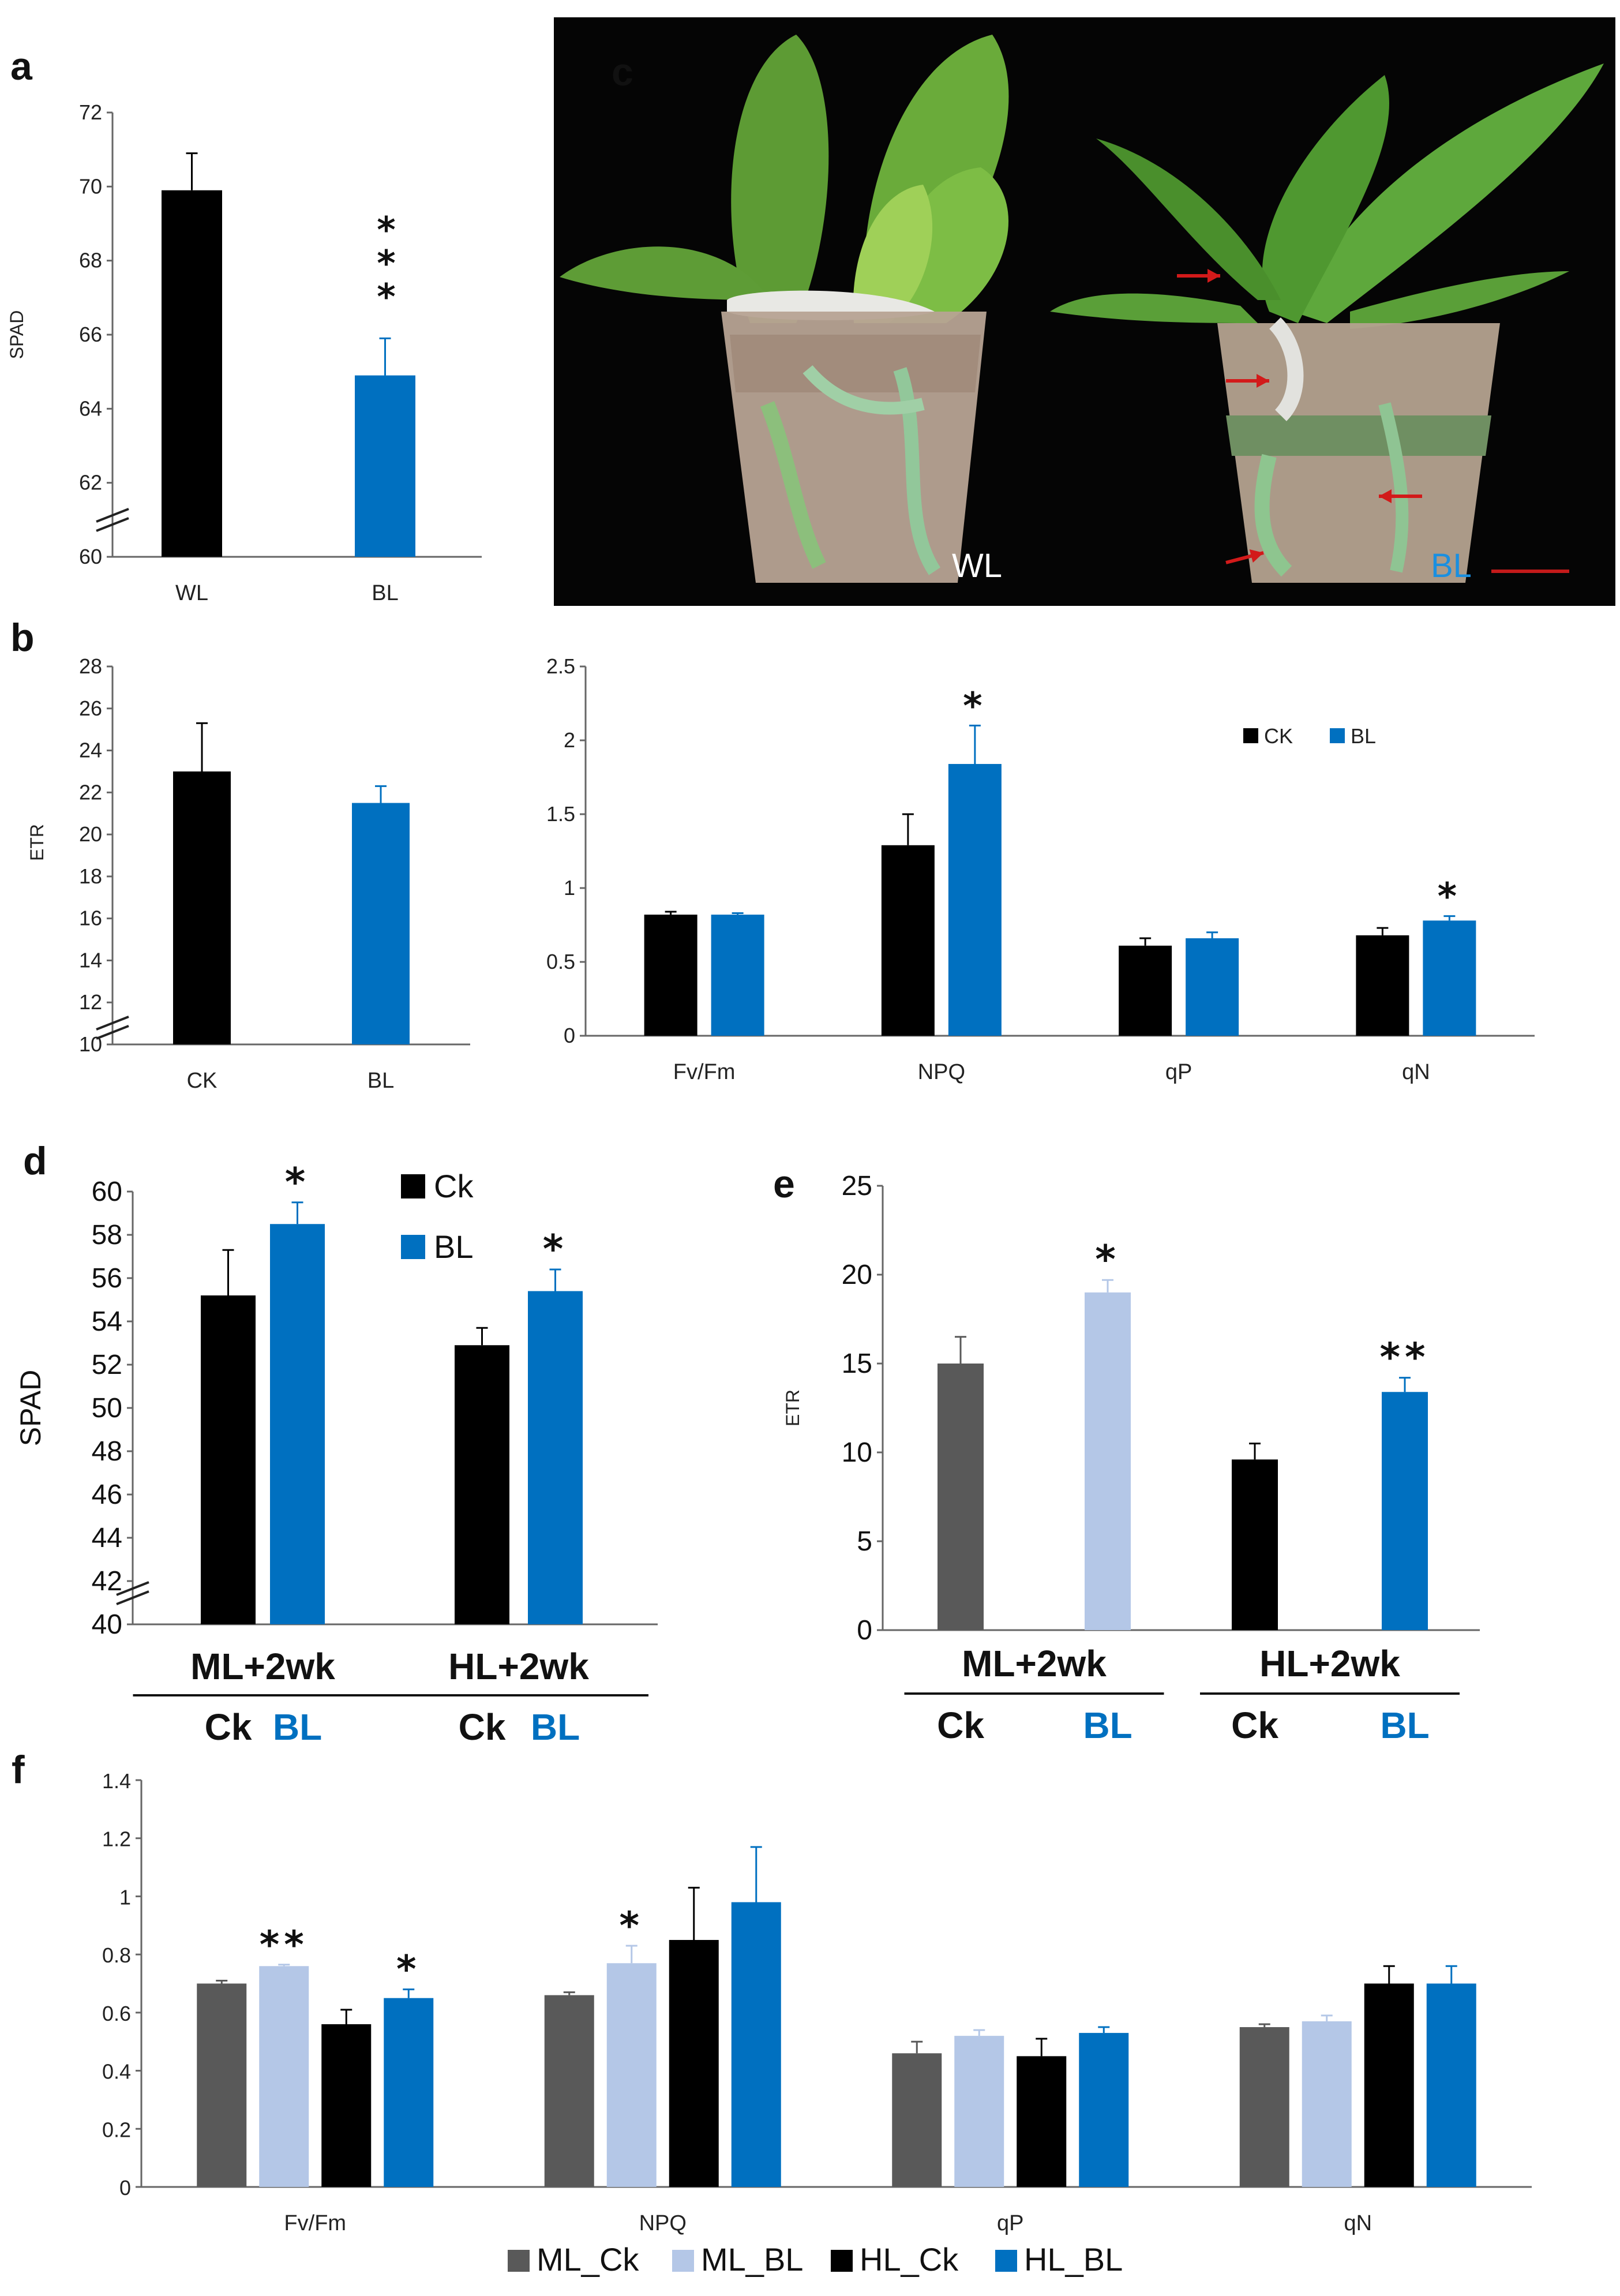 Image resolution: width=1620 pixels, height=2296 pixels. Describe the element at coordinates (90, 960) in the screenshot. I see `y-tick-label: 14` at that location.